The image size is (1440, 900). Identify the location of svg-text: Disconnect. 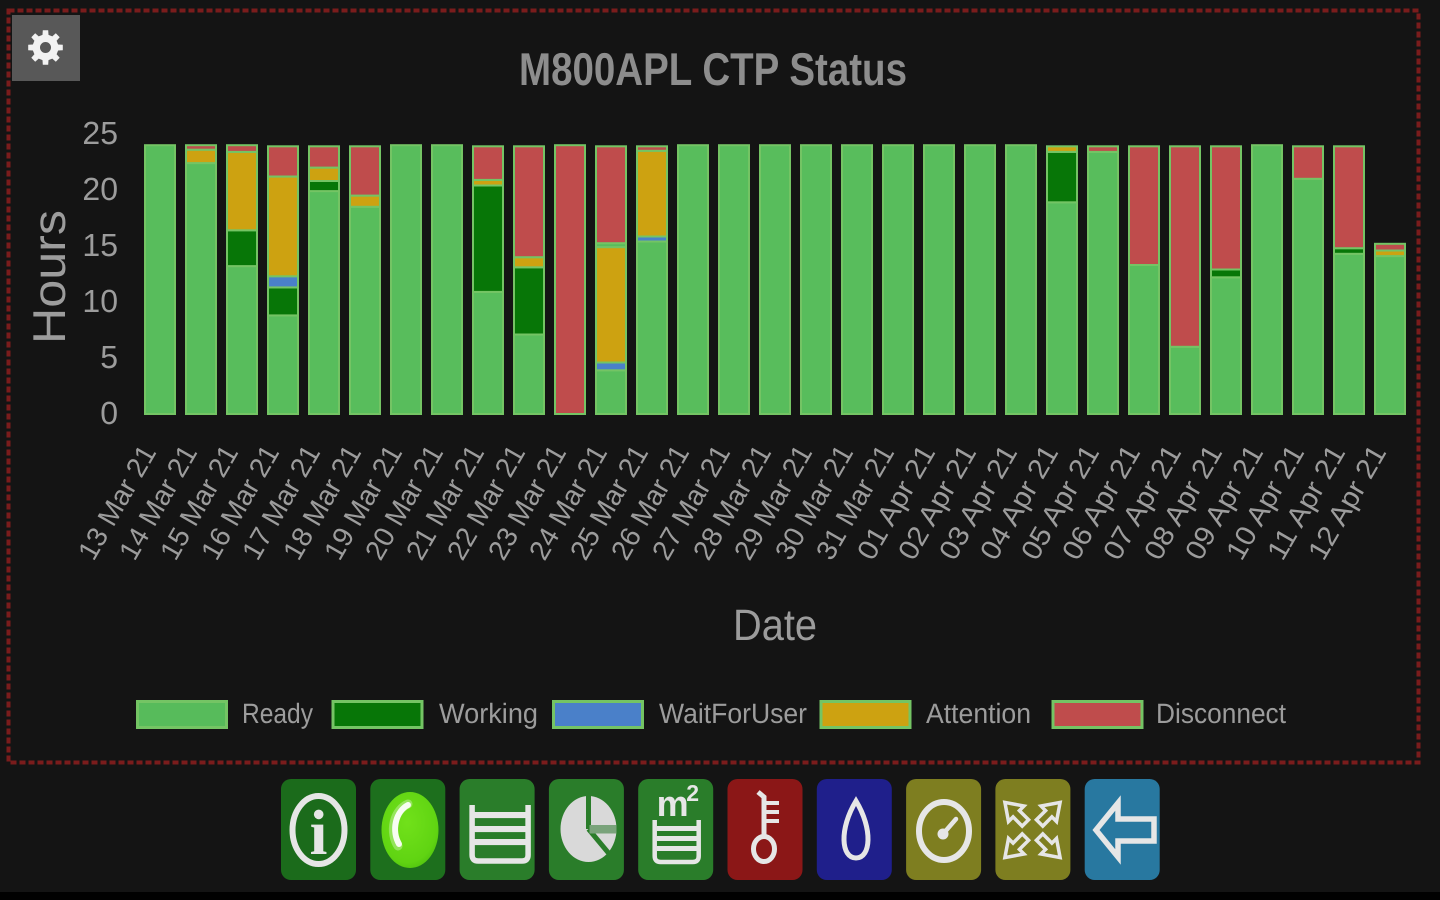
(1221, 713).